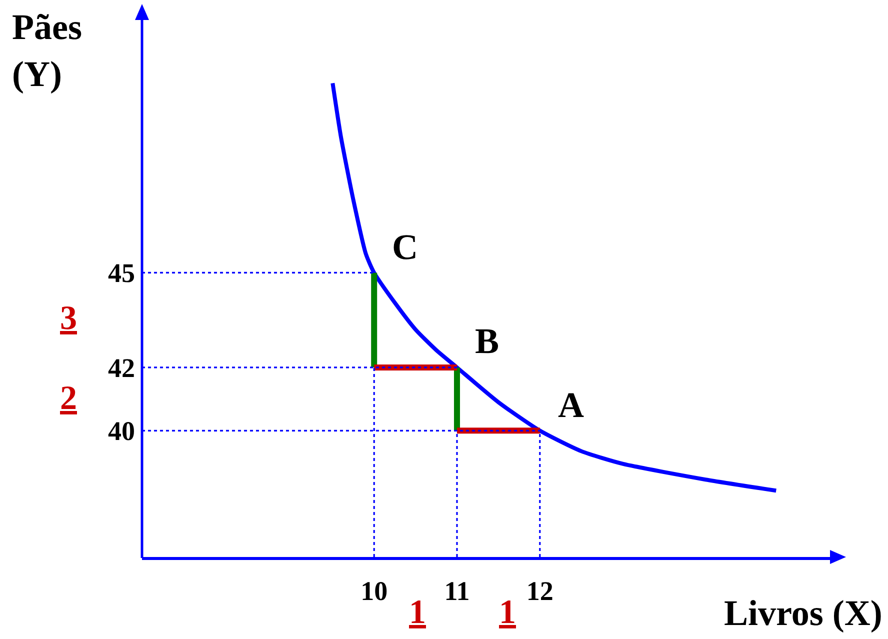  What do you see at coordinates (803, 613) in the screenshot?
I see `x-axis-title: Livros (X)` at bounding box center [803, 613].